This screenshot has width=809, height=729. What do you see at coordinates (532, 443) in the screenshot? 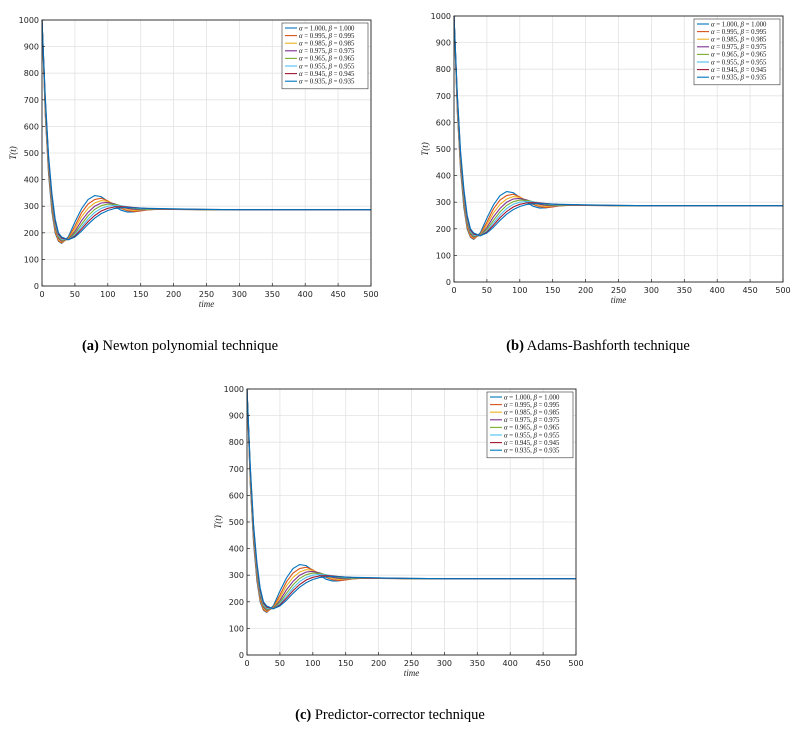
I see `legend-label-6: α = 0.945, β = 0.945` at bounding box center [532, 443].